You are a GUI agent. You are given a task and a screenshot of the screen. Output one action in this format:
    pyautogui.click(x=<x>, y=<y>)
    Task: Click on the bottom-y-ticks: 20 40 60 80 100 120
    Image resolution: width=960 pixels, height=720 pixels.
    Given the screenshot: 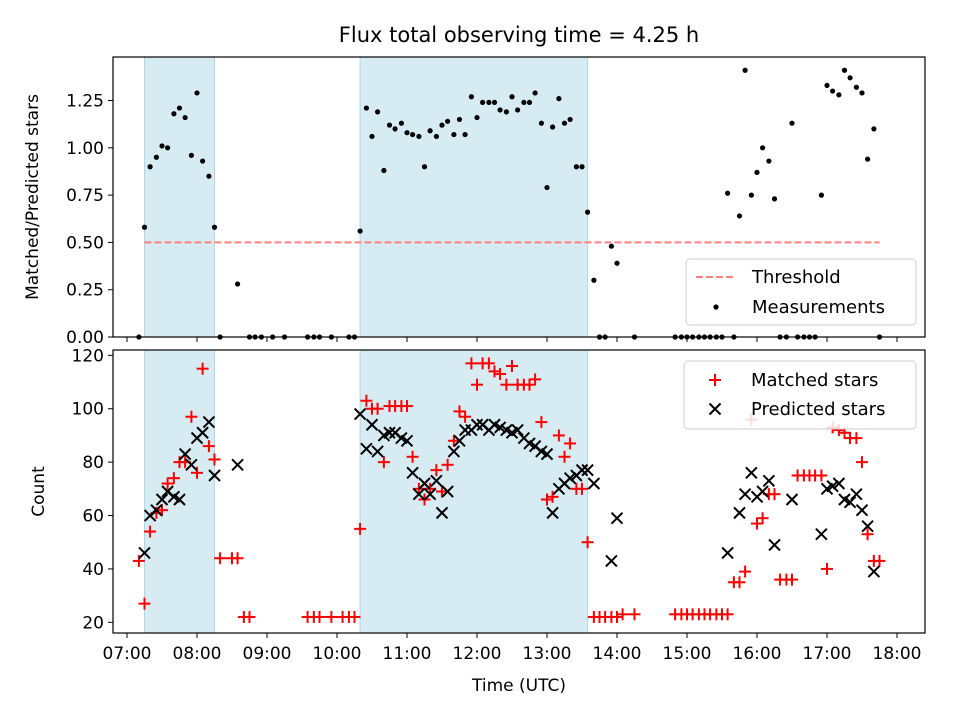 What is the action you would take?
    pyautogui.click(x=92, y=489)
    